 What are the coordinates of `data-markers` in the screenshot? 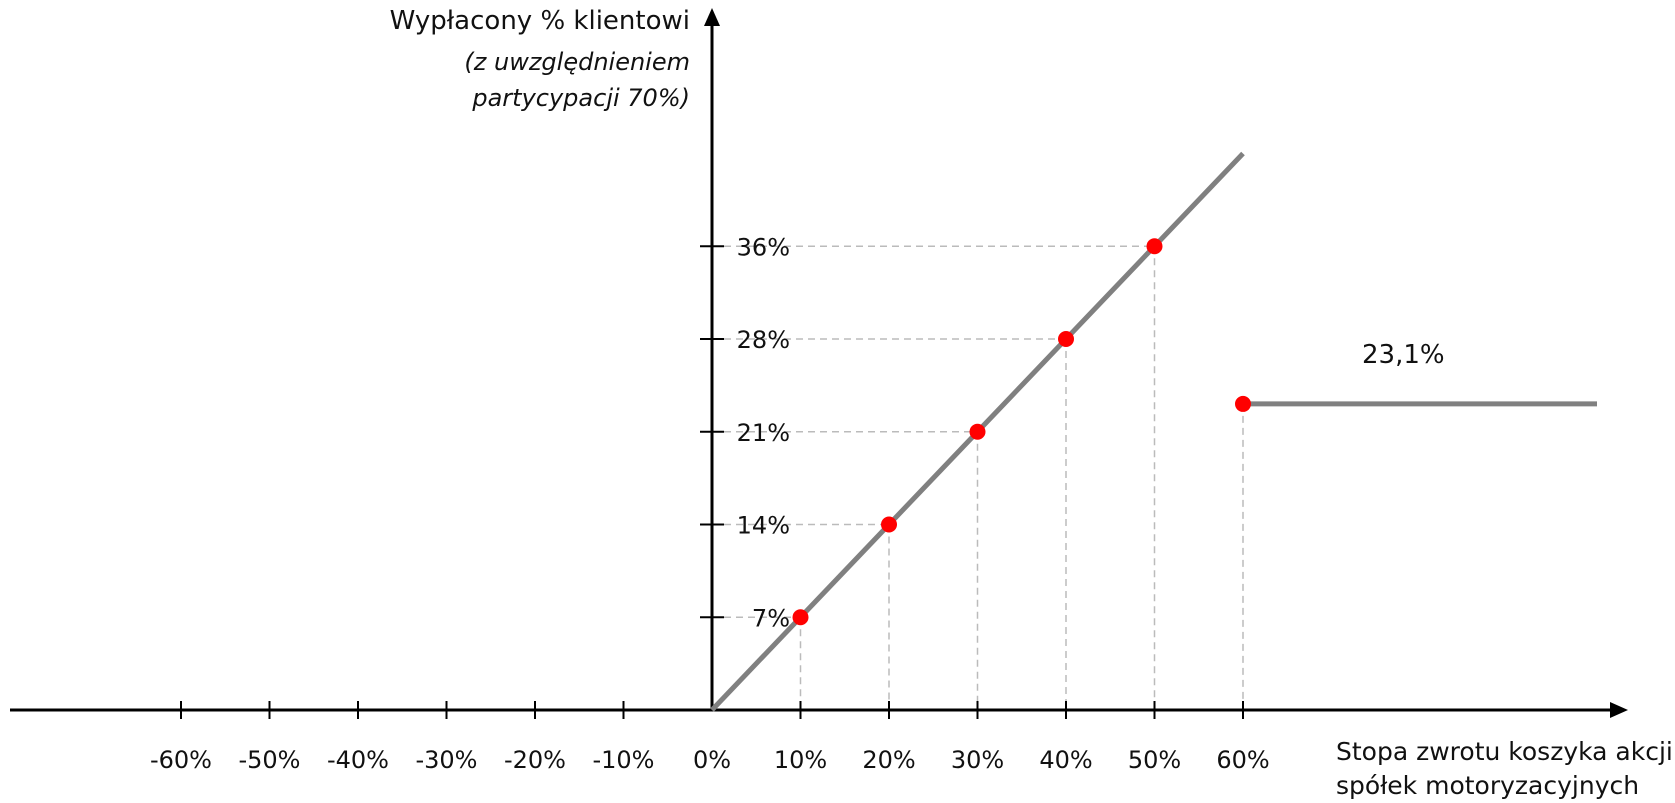 It's located at (1021, 432).